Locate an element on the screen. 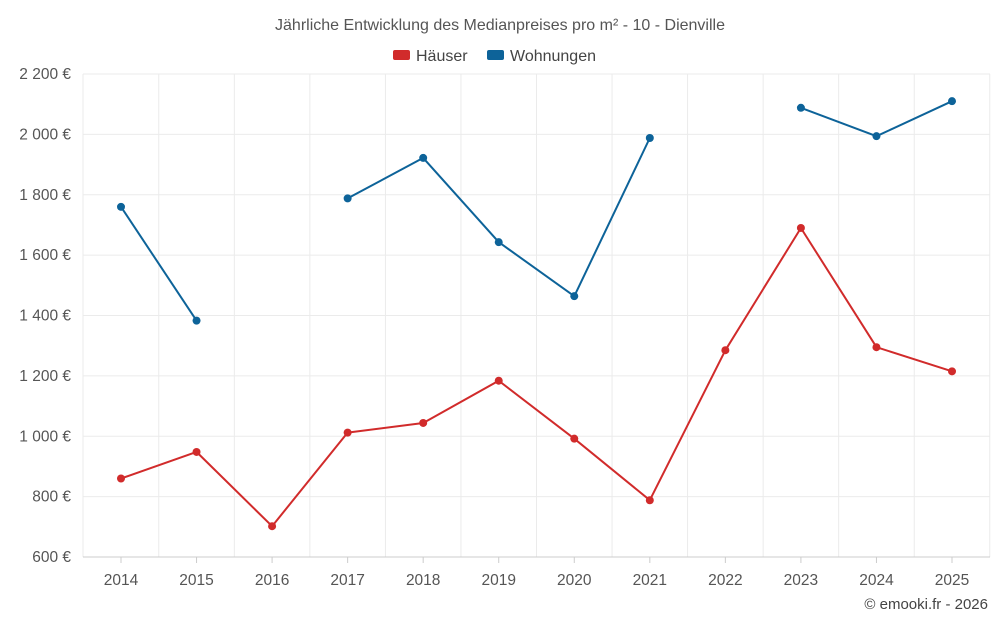 The width and height of the screenshot is (1000, 625). x-tick-label: 2018 is located at coordinates (423, 580).